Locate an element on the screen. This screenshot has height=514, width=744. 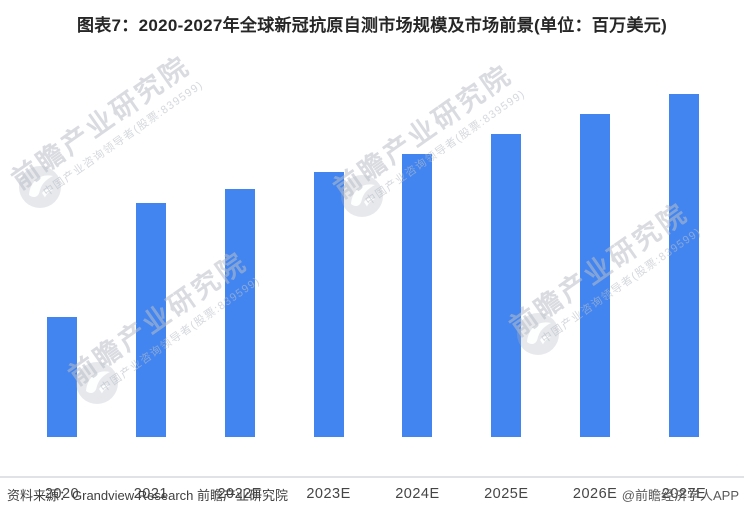
bar-2026E is located at coordinates (595, 275).